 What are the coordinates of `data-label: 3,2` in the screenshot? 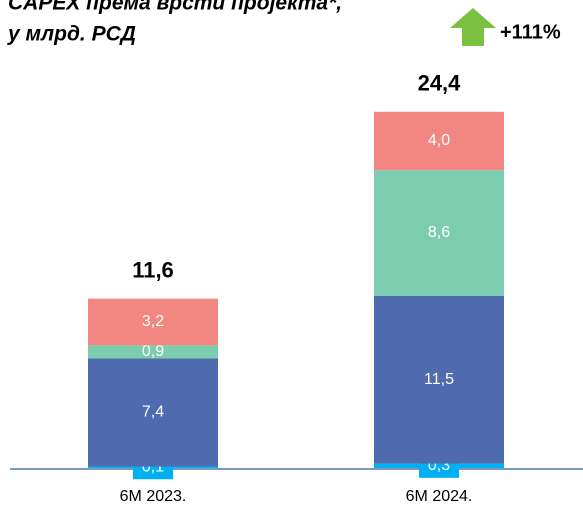 It's located at (153, 321).